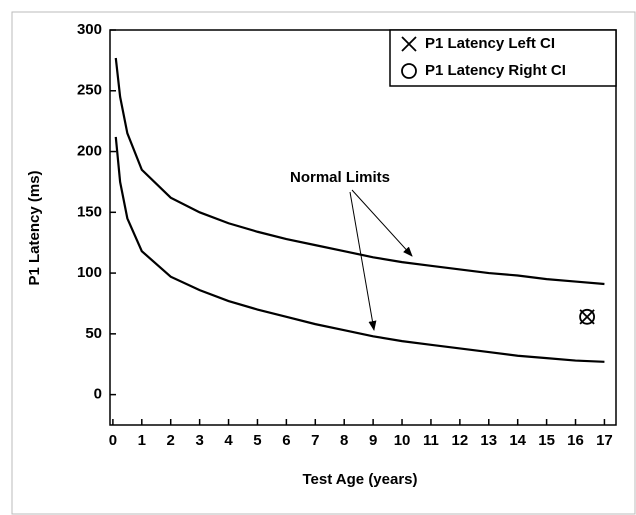  What do you see at coordinates (373, 440) in the screenshot?
I see `x-tick-label: 9` at bounding box center [373, 440].